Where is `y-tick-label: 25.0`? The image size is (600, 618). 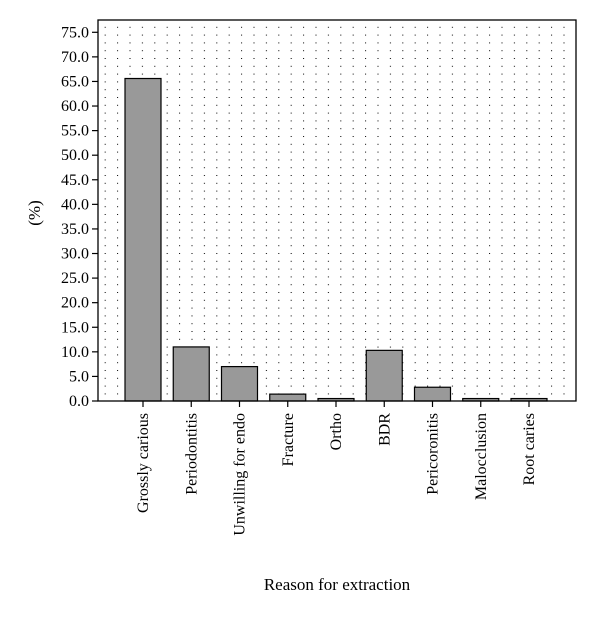
y-tick-label: 25.0 is located at coordinates (75, 278).